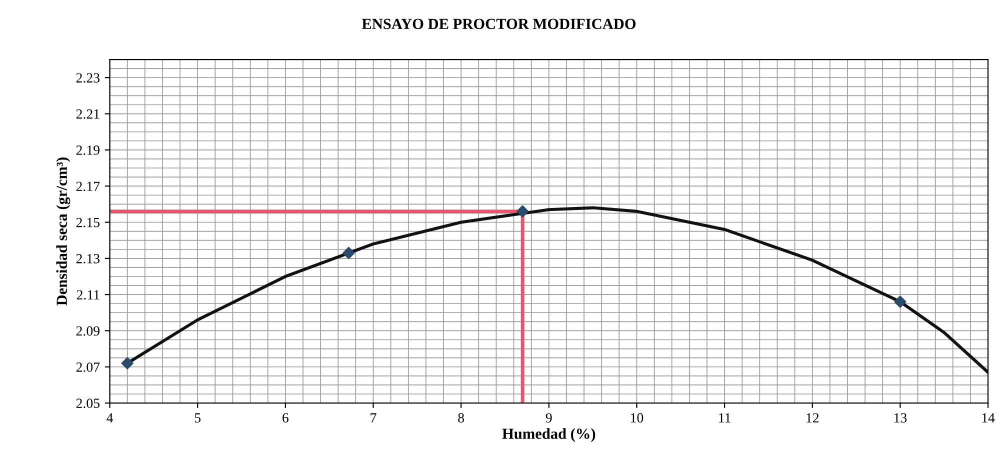 The image size is (998, 458). I want to click on y-tick-label: 2.17, so click(88, 187).